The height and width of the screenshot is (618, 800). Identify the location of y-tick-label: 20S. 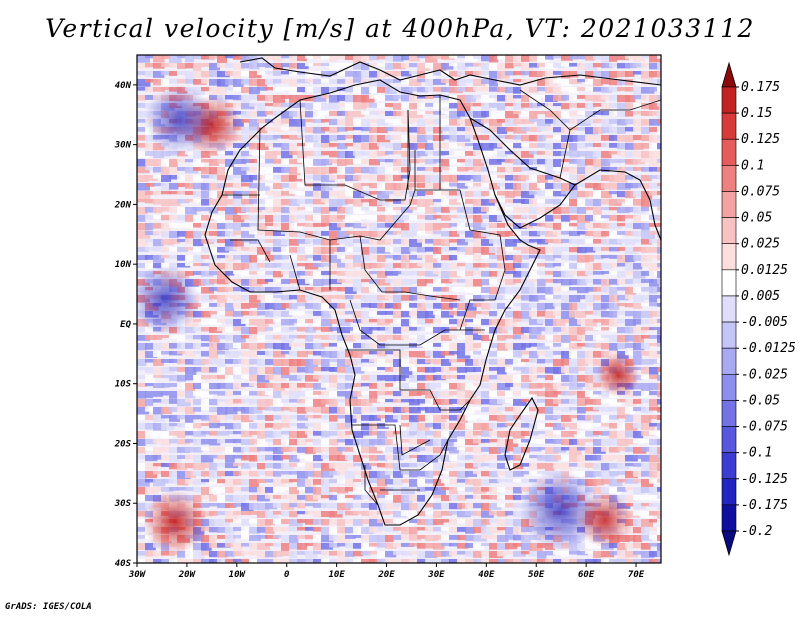
(123, 444).